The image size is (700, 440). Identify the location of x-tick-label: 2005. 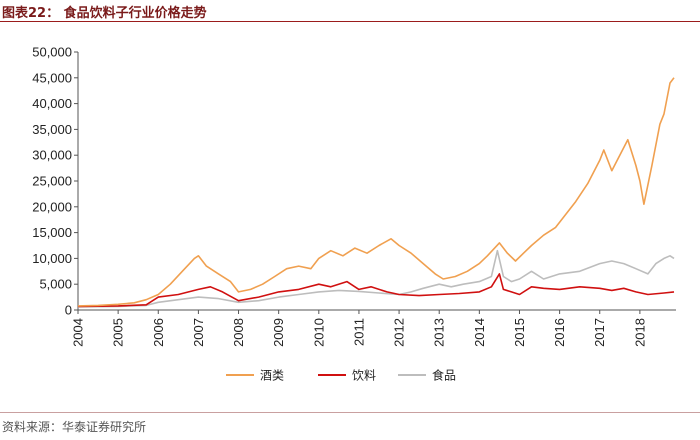
(118, 332).